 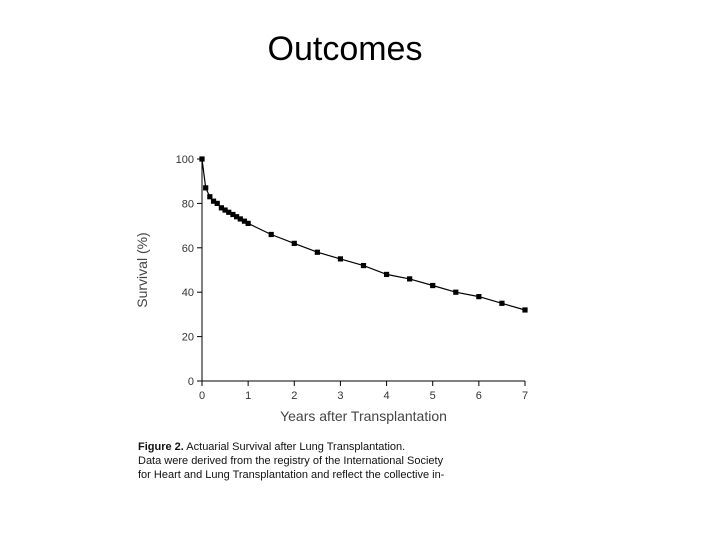 I want to click on survival-curve, so click(x=363, y=234).